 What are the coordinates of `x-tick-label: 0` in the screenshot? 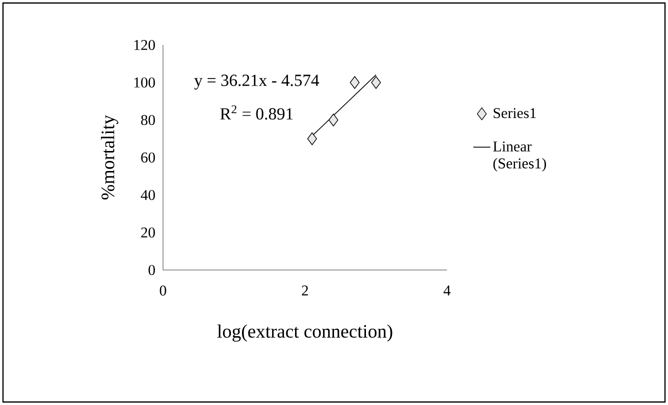 It's located at (163, 291).